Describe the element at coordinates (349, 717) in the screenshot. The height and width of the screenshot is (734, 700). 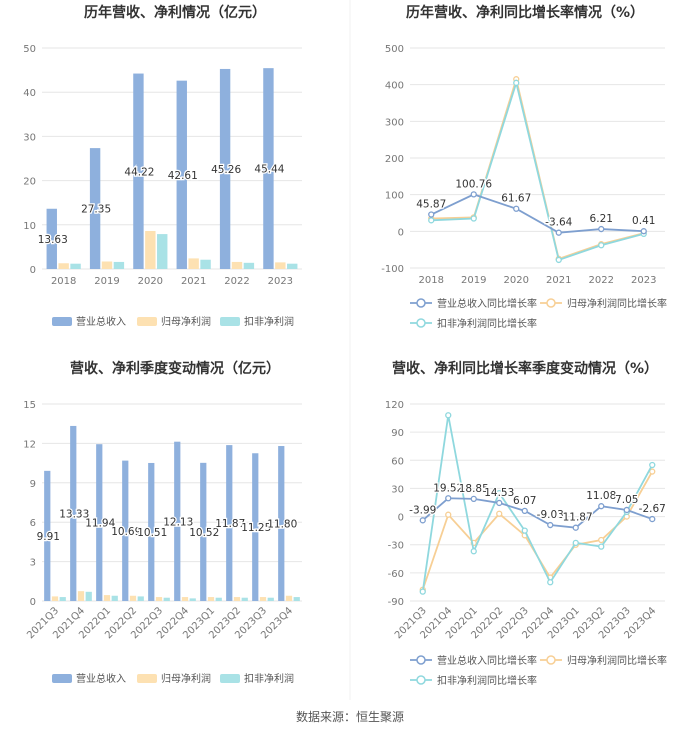
I see `data-source-caption: 数据来源：恒生聚源` at that location.